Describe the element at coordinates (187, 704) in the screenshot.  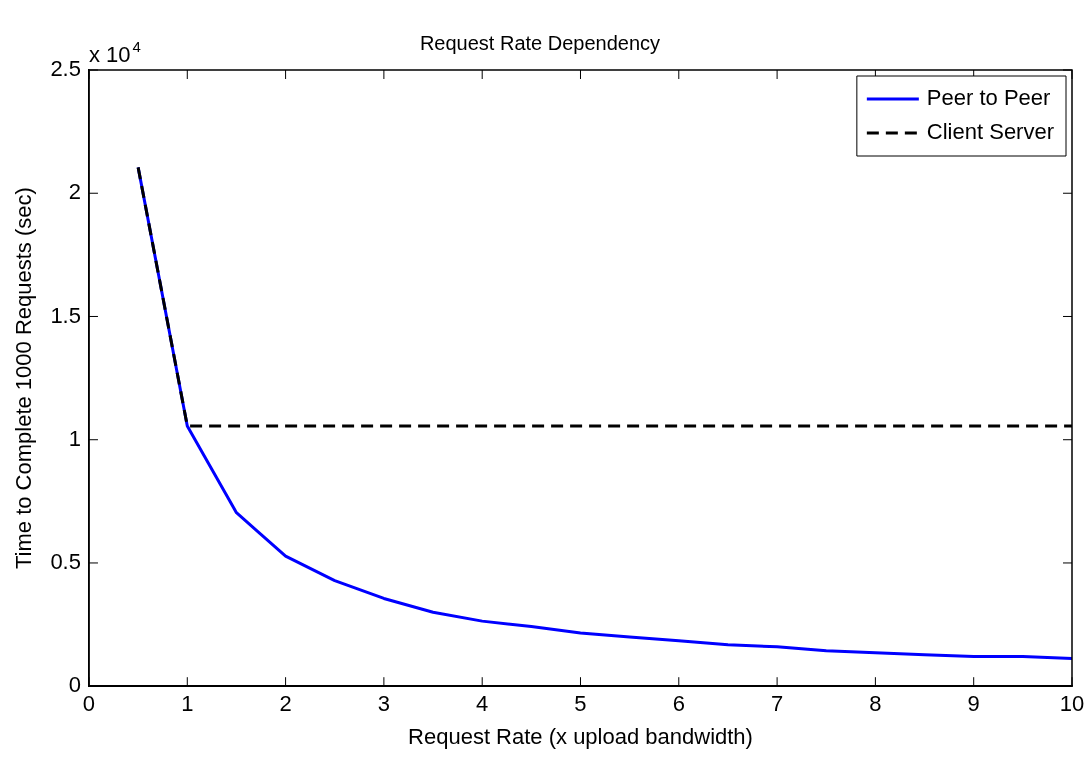
I see `x-tick-label: 1` at that location.